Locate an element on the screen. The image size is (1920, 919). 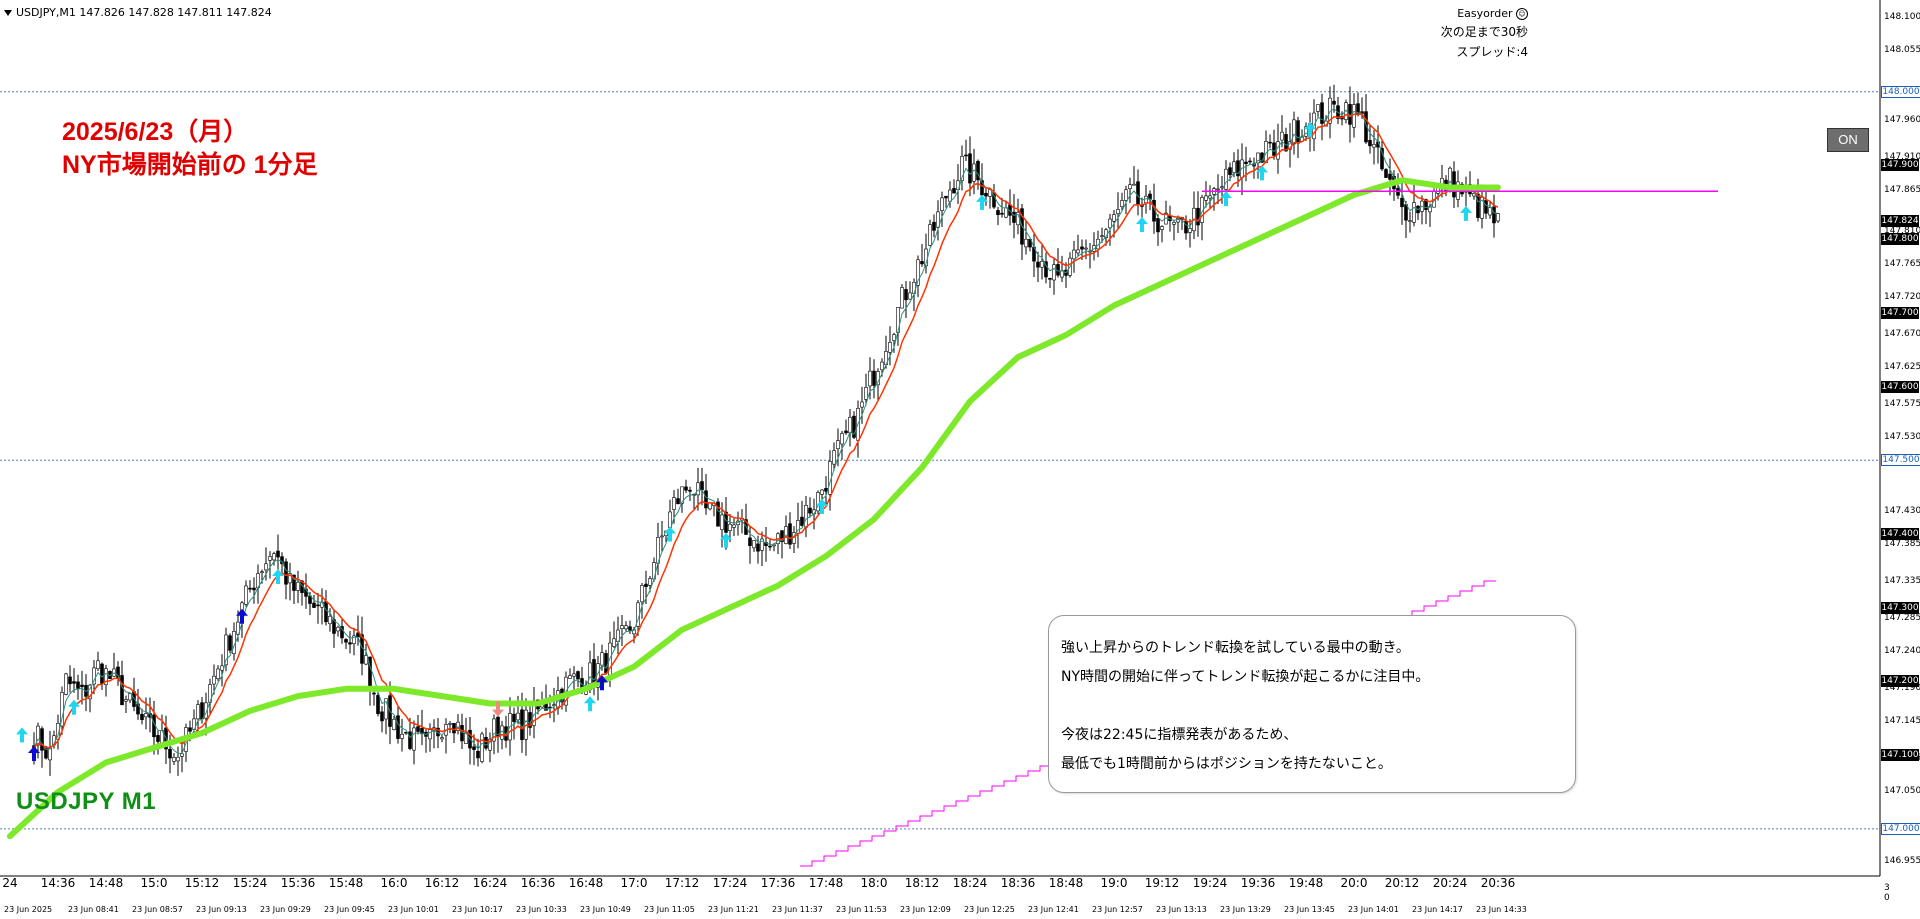
price-tick-label: 147.335 is located at coordinates (1902, 580).